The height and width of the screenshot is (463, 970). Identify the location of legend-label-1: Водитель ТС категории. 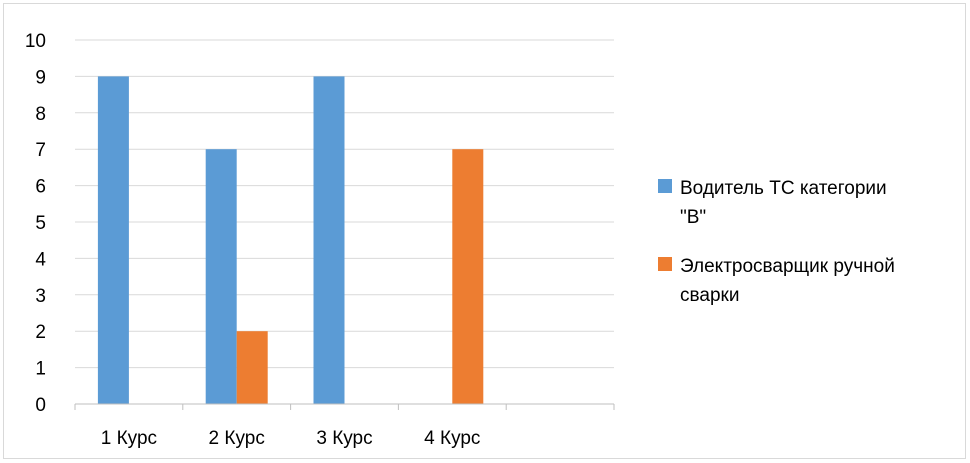
(783, 188).